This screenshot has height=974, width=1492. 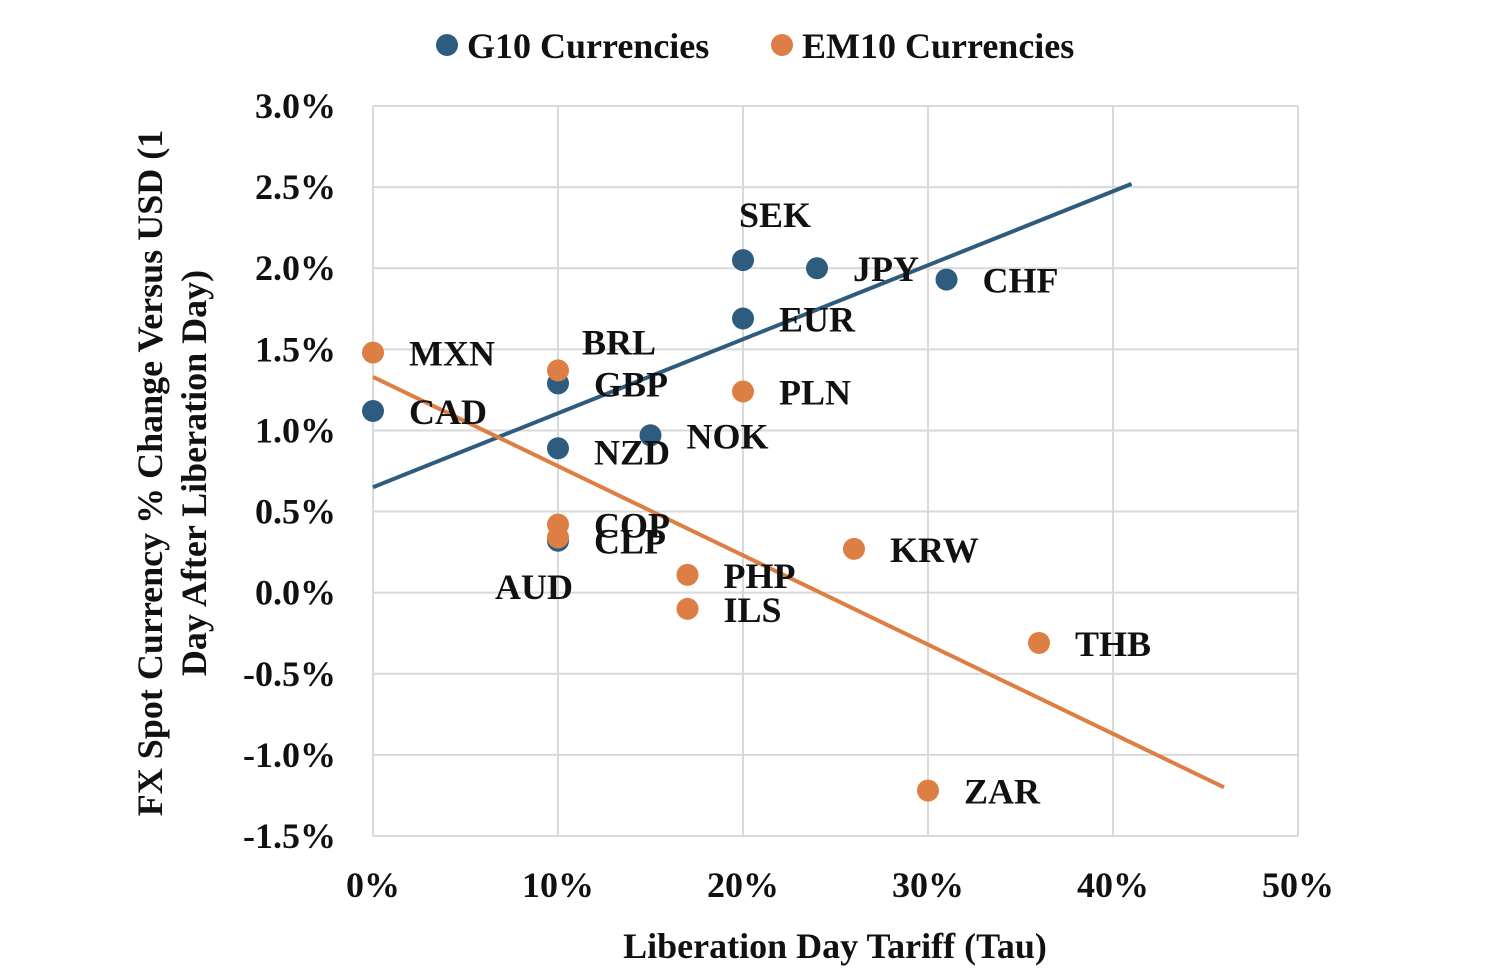 What do you see at coordinates (687, 608) in the screenshot?
I see `point-ils` at bounding box center [687, 608].